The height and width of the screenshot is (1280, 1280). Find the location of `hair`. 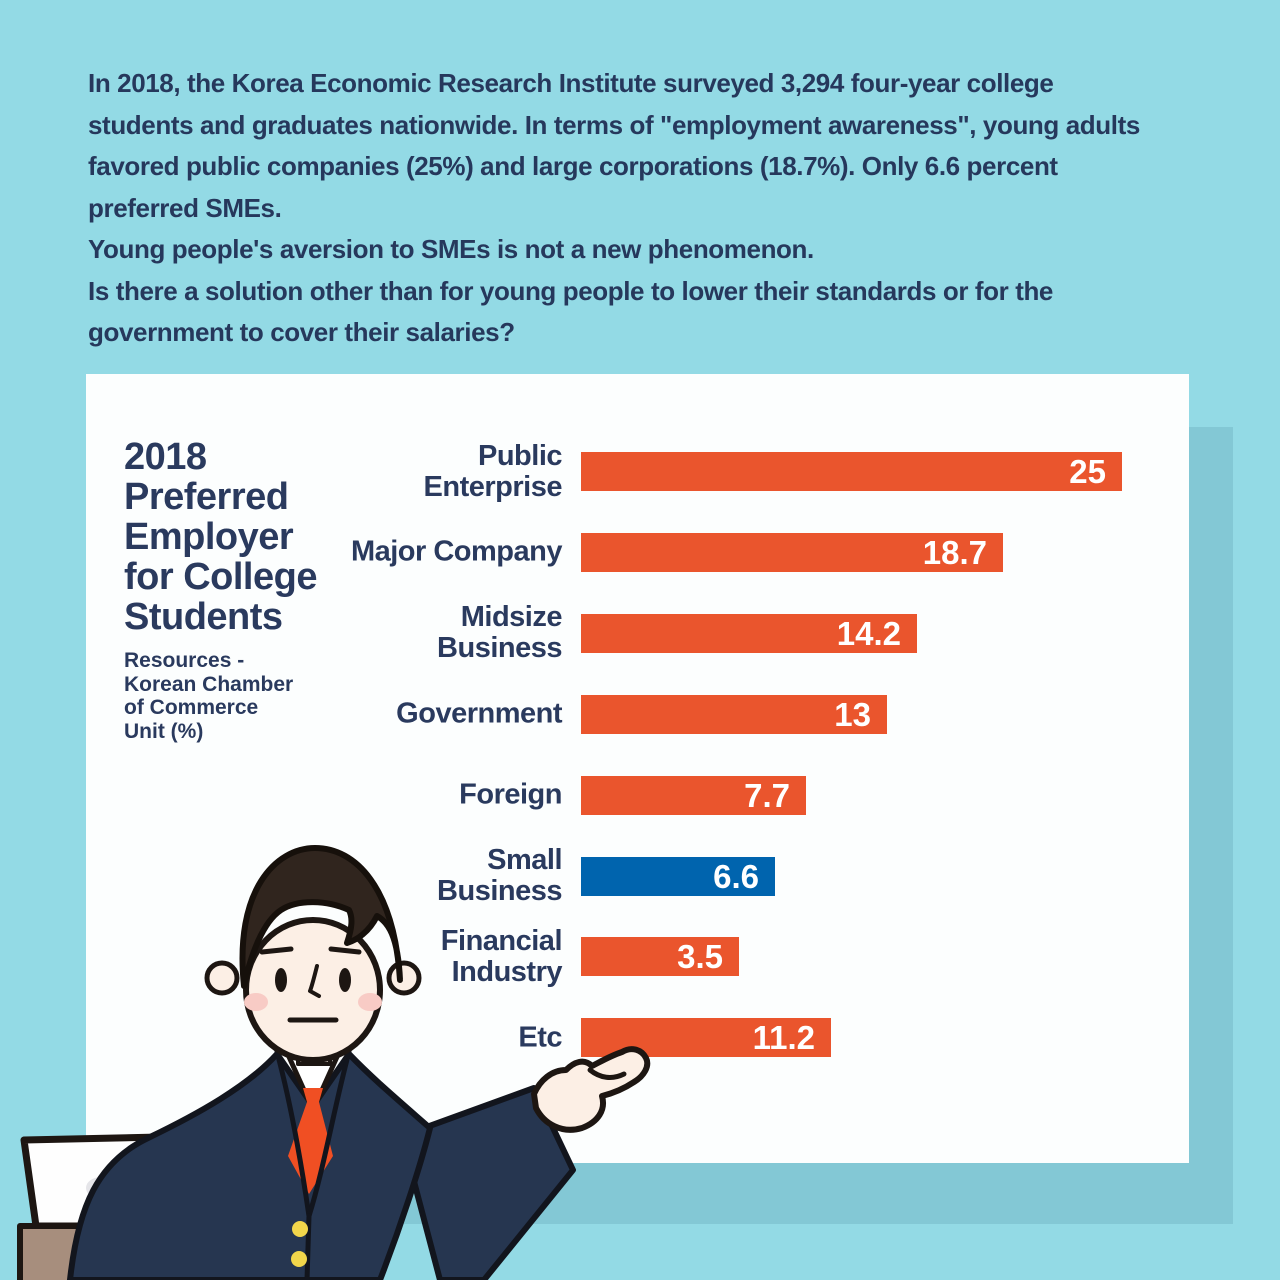

hair is located at coordinates (321, 917).